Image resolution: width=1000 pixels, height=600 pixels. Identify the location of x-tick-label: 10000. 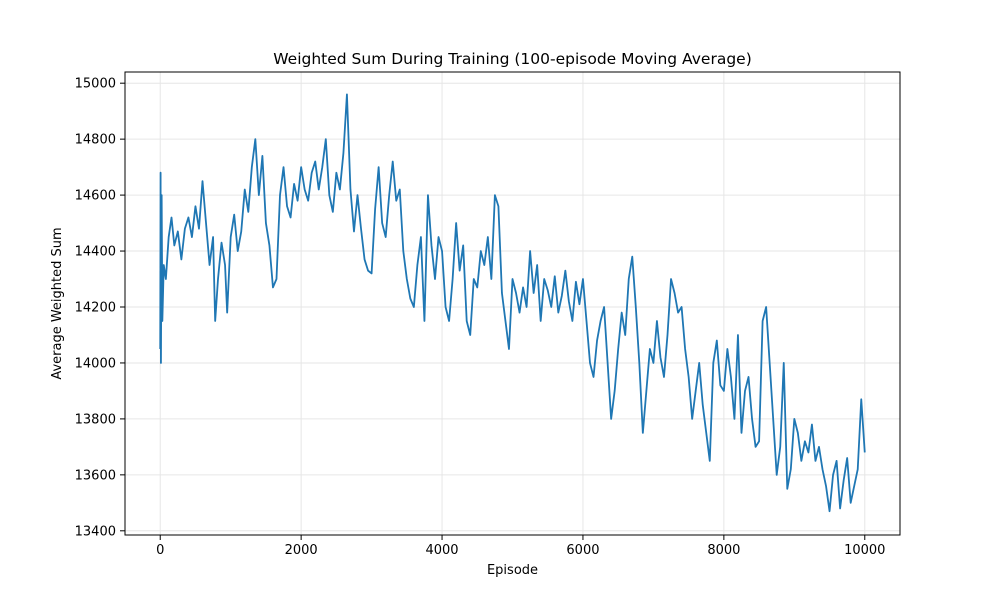
(864, 550).